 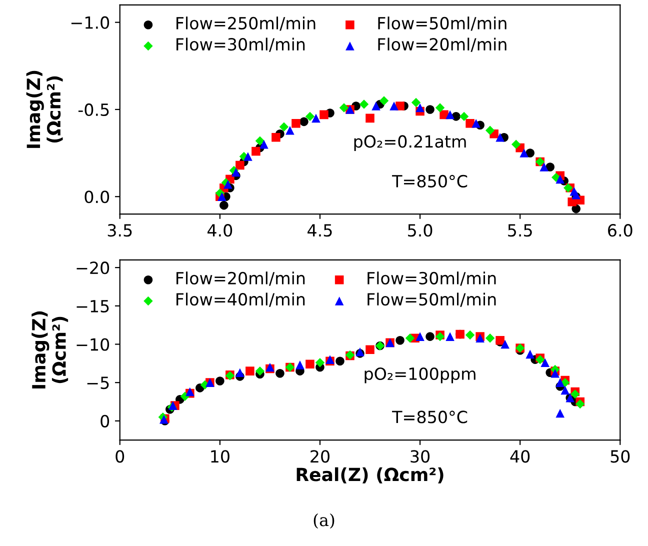 What do you see at coordinates (97, 197) in the screenshot?
I see `y-tick-label: 0.0` at bounding box center [97, 197].